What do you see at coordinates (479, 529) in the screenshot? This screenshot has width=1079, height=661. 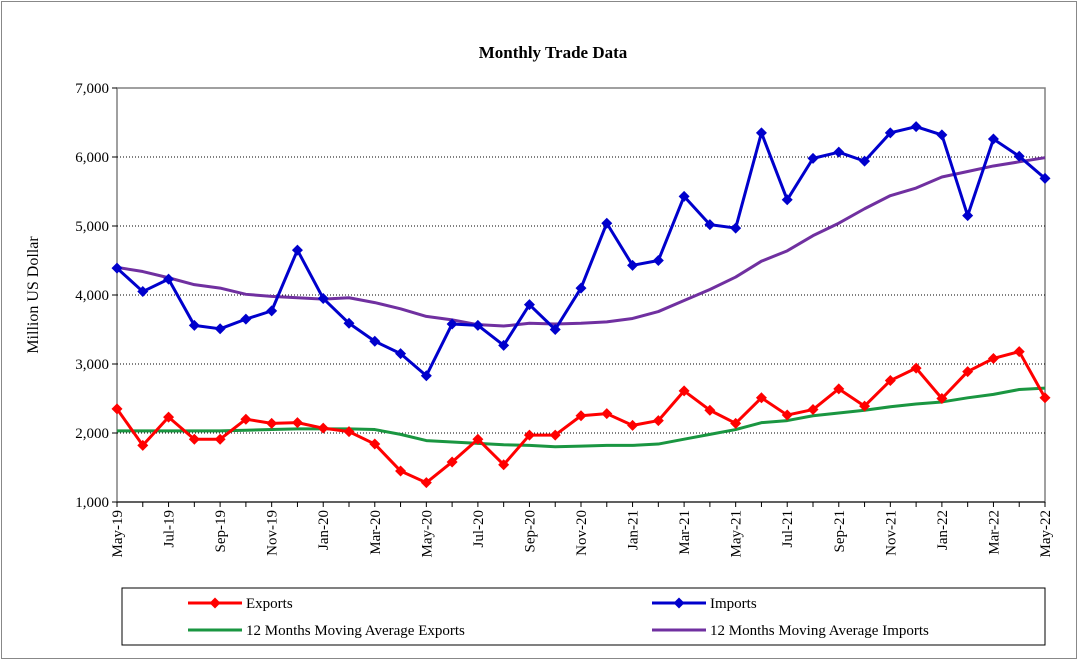 I see `x-tick-label: Jul-20` at bounding box center [479, 529].